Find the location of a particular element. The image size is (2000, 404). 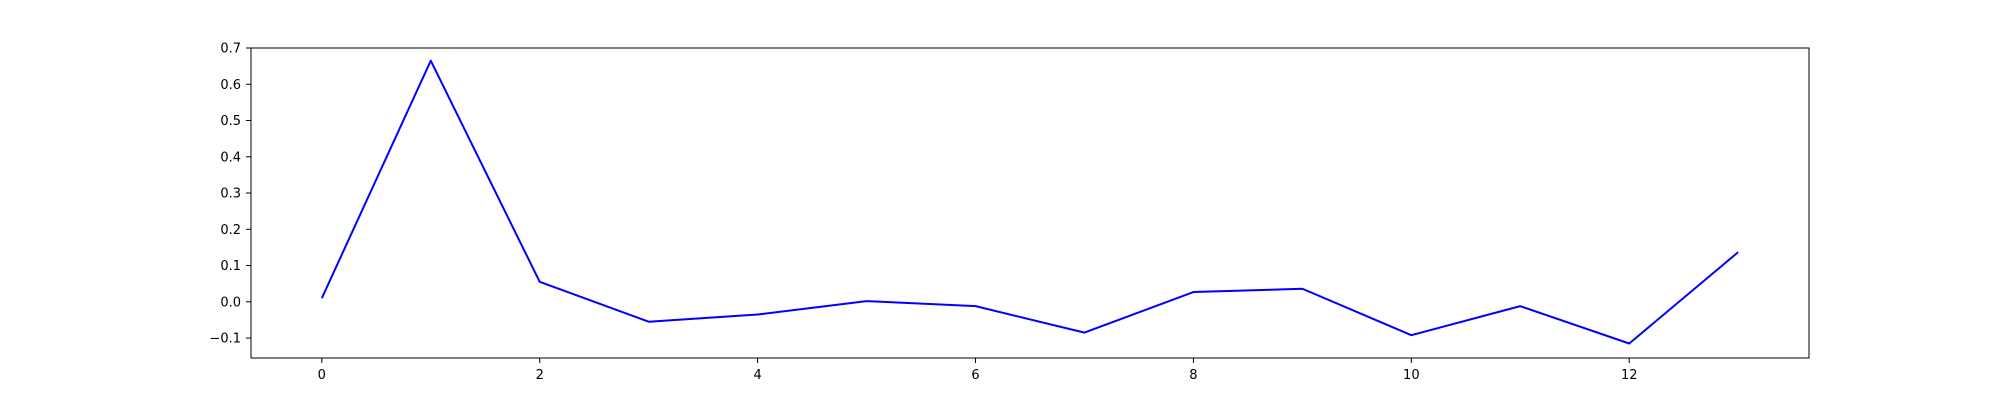

y-tick-label: 0.2 is located at coordinates (230, 230).